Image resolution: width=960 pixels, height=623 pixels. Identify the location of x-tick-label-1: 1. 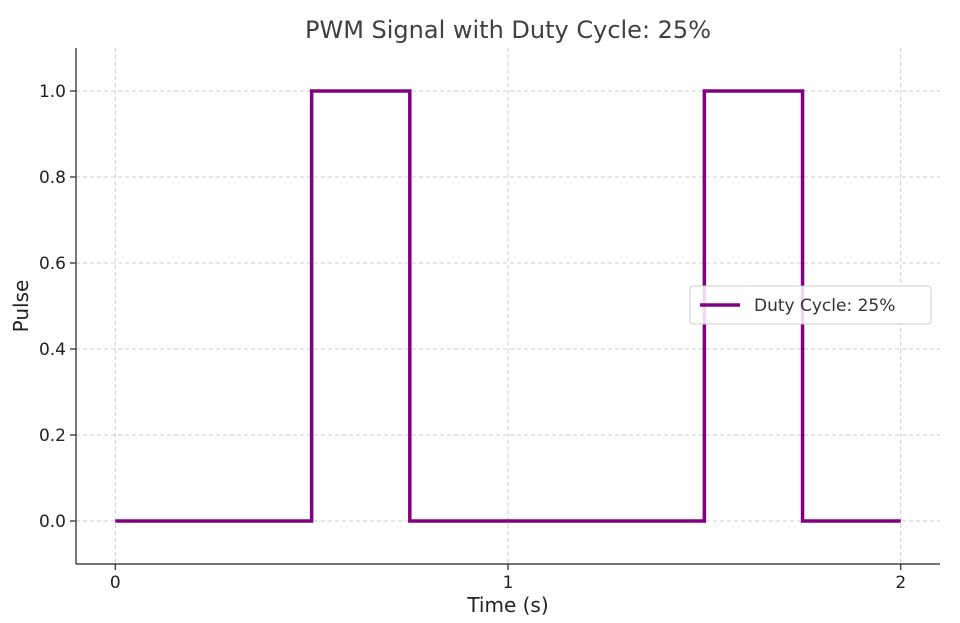
(508, 583).